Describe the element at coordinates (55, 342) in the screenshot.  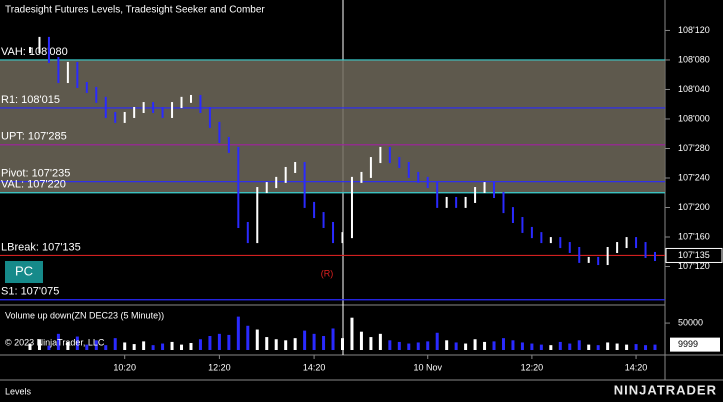
I see `copyright: © 2023 NinjaTrader, LLC` at that location.